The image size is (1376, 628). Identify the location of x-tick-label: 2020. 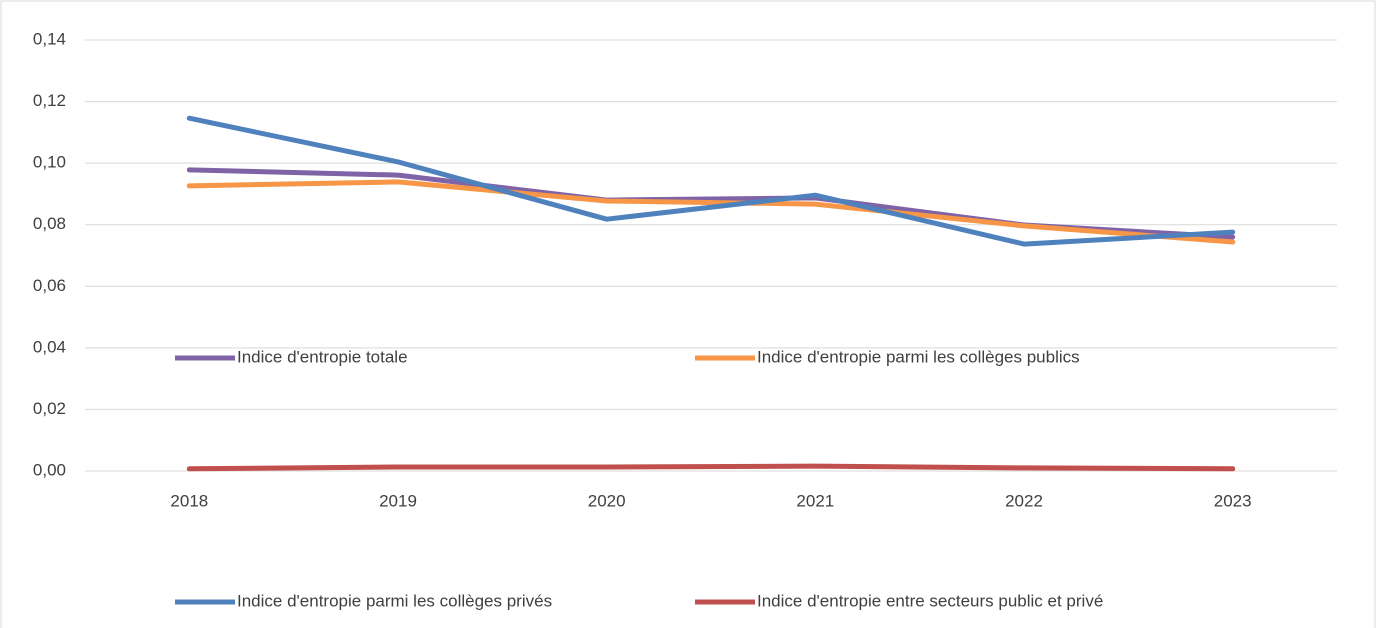
(607, 500).